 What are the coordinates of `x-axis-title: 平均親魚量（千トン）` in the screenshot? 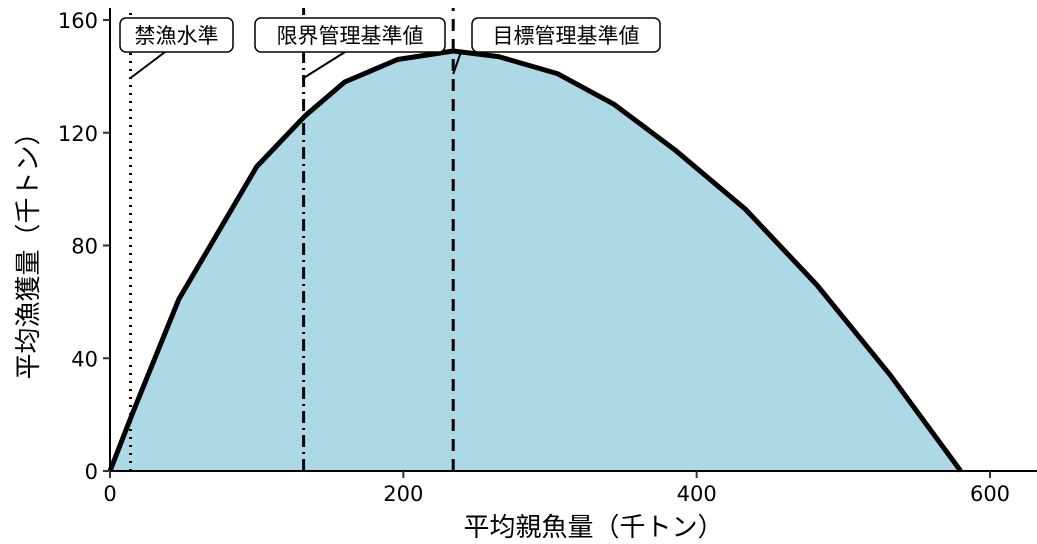 It's located at (593, 528).